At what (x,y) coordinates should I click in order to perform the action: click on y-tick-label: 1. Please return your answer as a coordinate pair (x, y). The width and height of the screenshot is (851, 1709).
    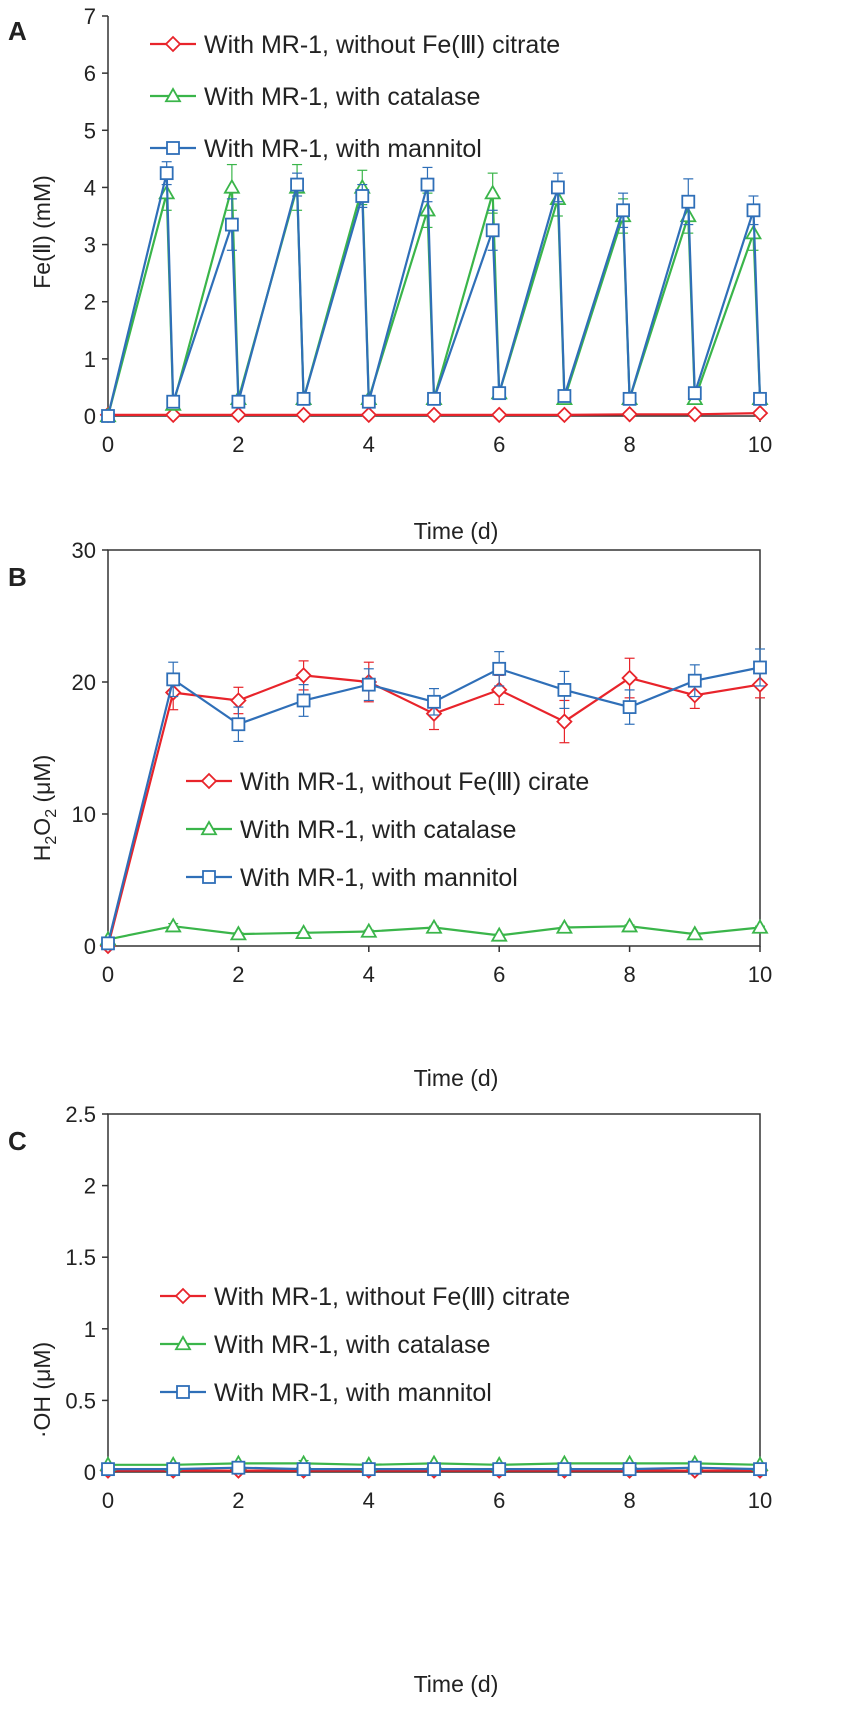
    Looking at the image, I should click on (90, 1329).